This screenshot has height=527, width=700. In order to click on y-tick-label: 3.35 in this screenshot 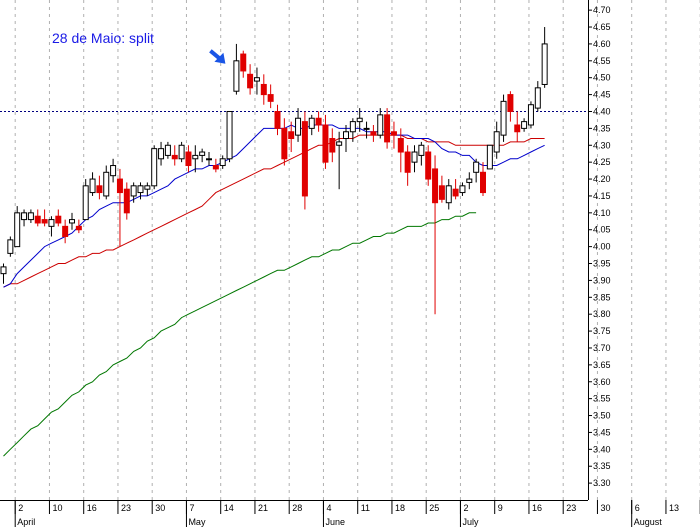, I will do `click(602, 466)`.